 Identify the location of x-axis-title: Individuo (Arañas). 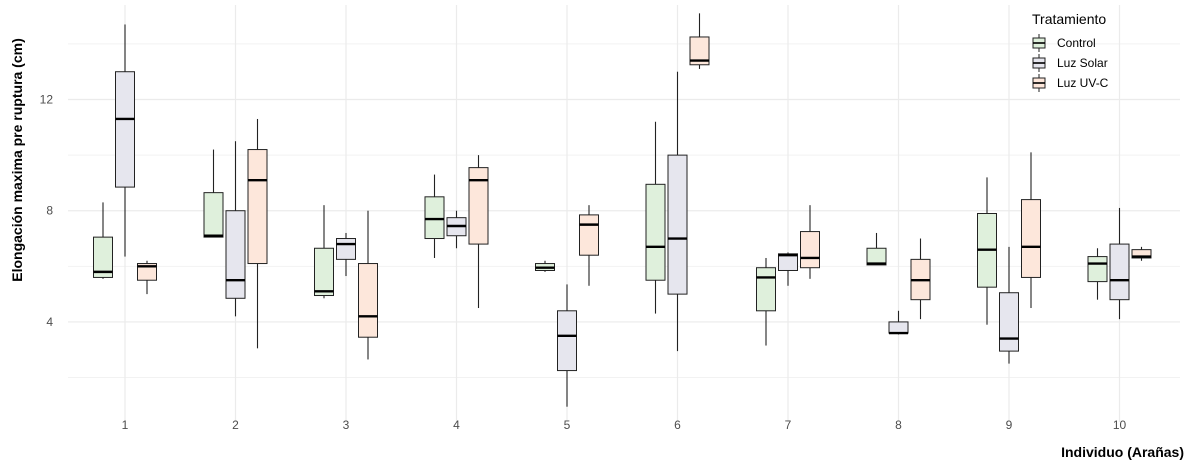
(1122, 452).